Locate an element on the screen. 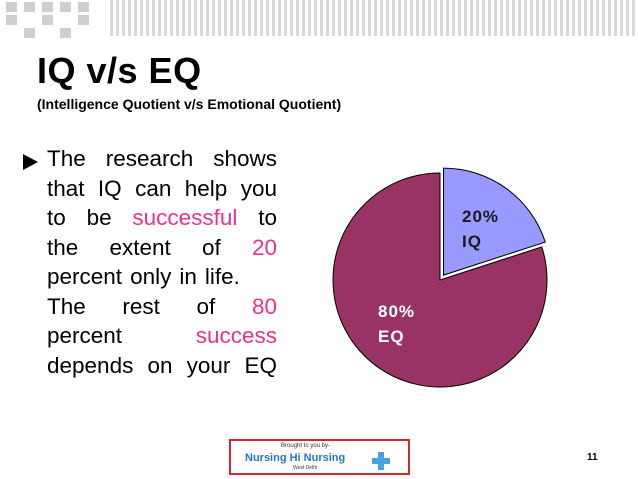 Image resolution: width=638 pixels, height=479 pixels. body-word: rest is located at coordinates (141, 306).